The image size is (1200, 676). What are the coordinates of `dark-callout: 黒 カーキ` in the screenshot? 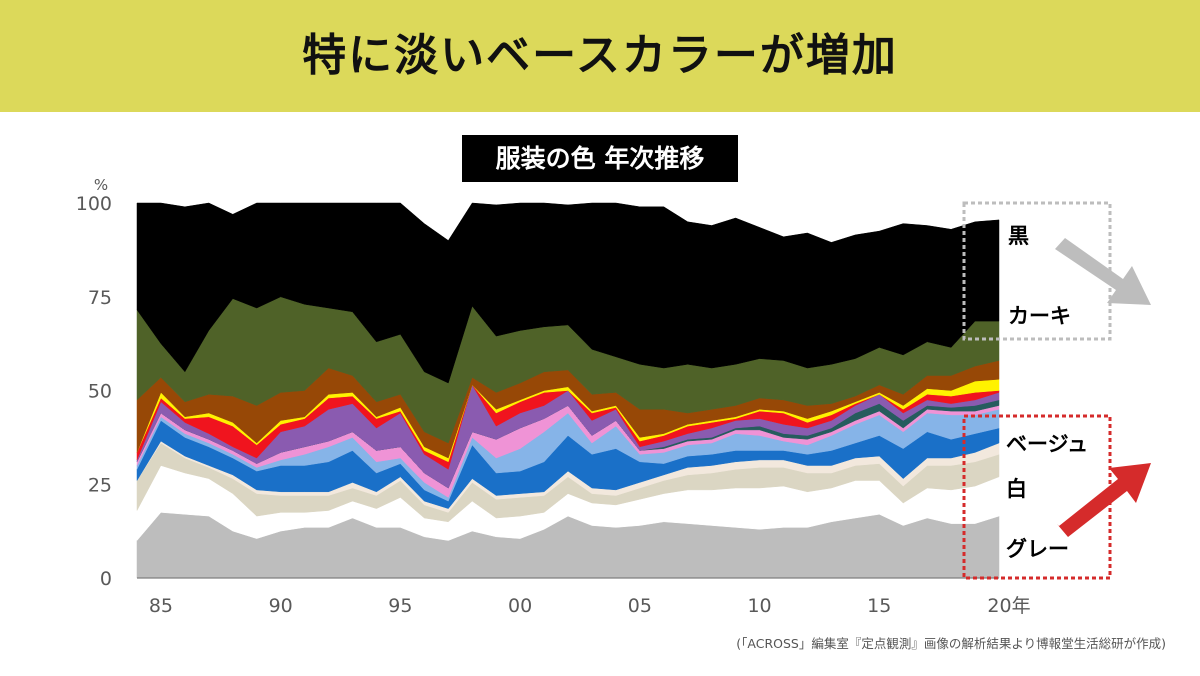 It's located at (1056, 271).